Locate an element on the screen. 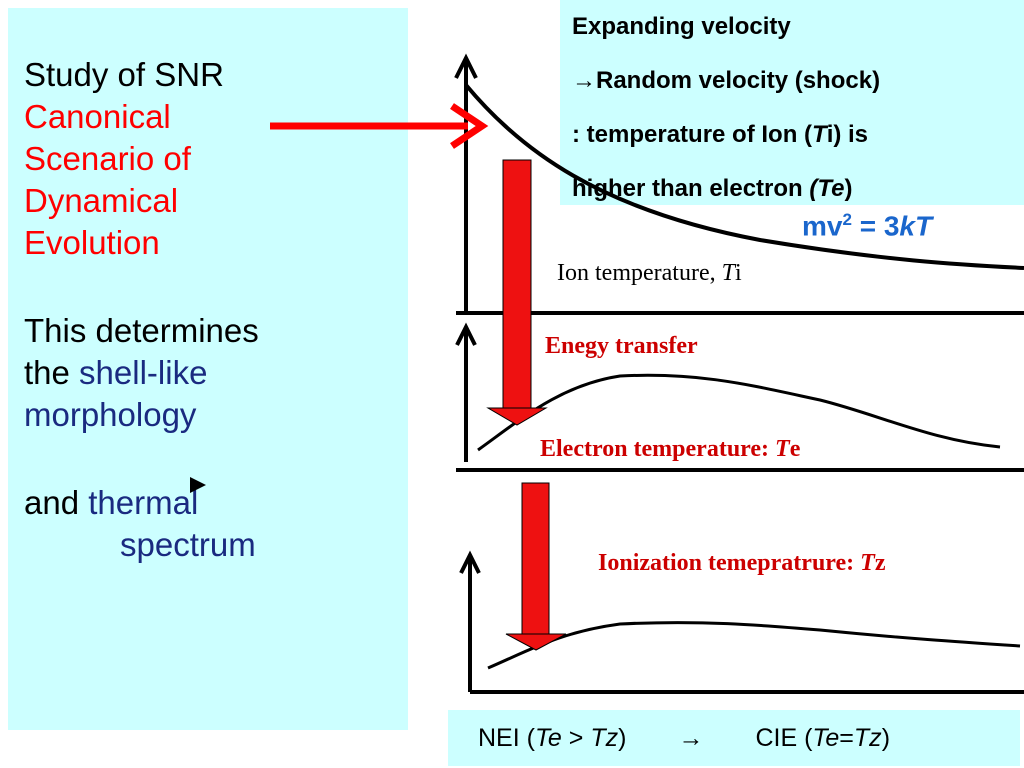 This screenshot has width=1024, height=768. line: →Random velocity (shock) is located at coordinates (798, 81).